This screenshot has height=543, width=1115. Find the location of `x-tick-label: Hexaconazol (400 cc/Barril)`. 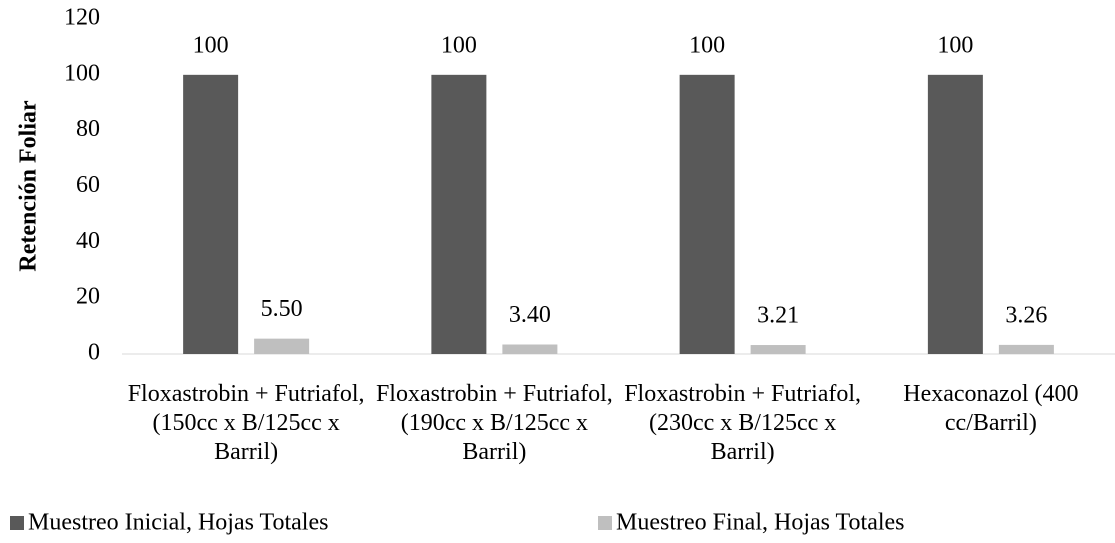

x-tick-label: Hexaconazol (400 cc/Barril) is located at coordinates (991, 408).